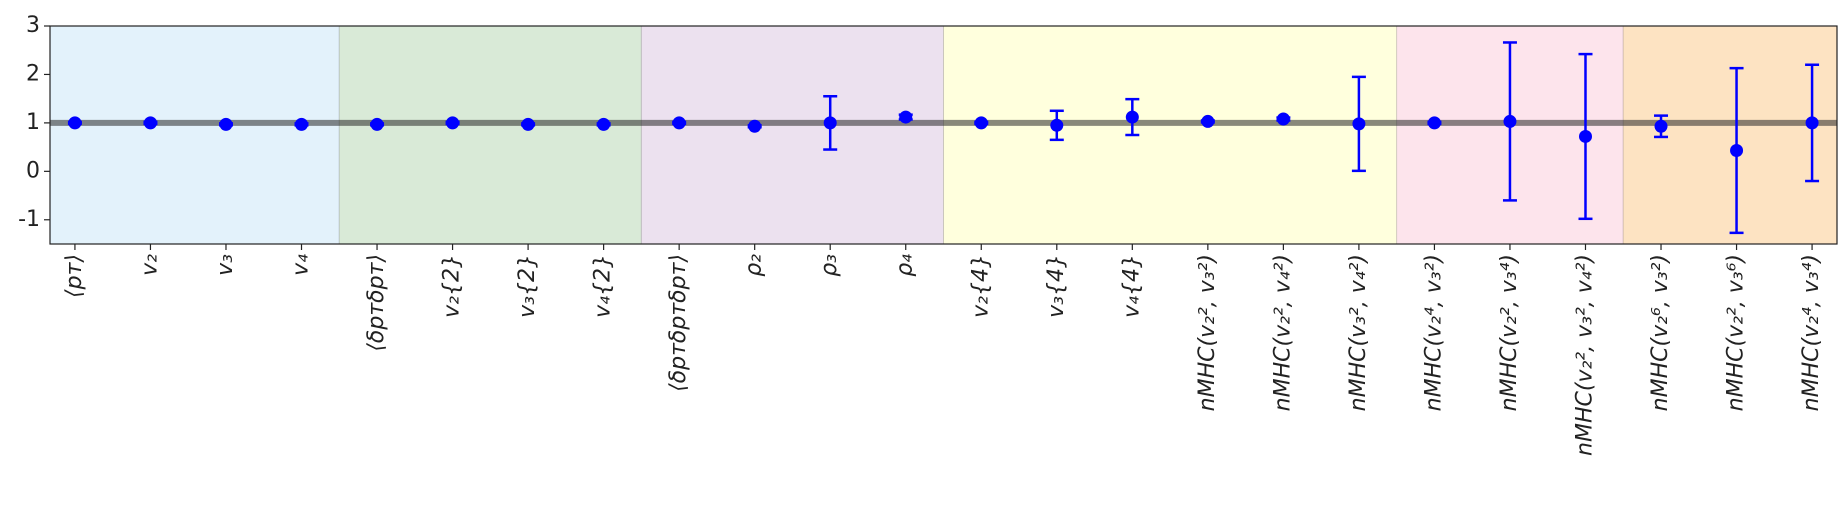  I want to click on x-tick-label: v₄{4}, so click(1131, 286).